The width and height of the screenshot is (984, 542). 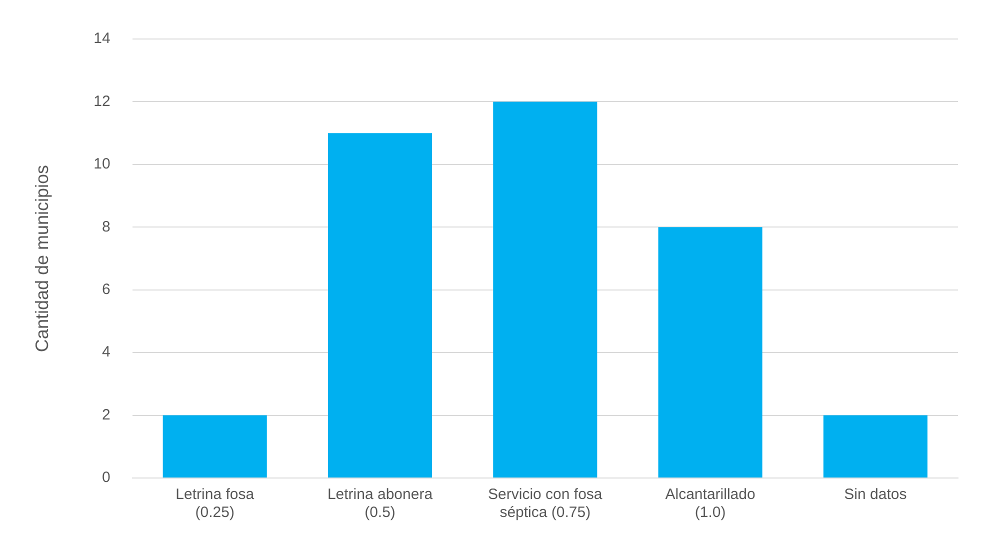 What do you see at coordinates (102, 164) in the screenshot?
I see `y-tick-label: 10` at bounding box center [102, 164].